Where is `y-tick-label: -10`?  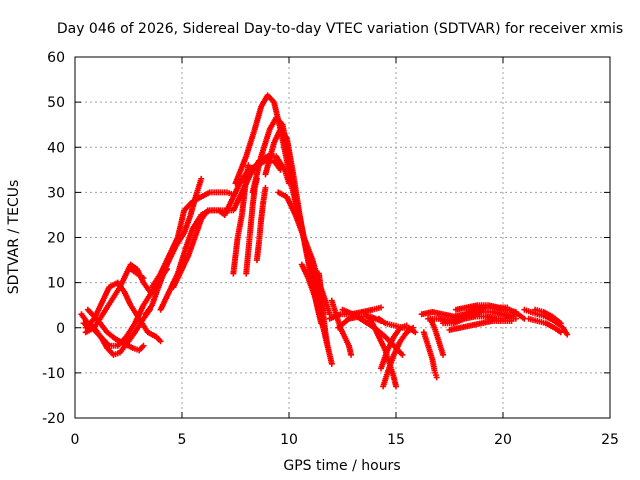
y-tick-label: -10 is located at coordinates (53, 374).